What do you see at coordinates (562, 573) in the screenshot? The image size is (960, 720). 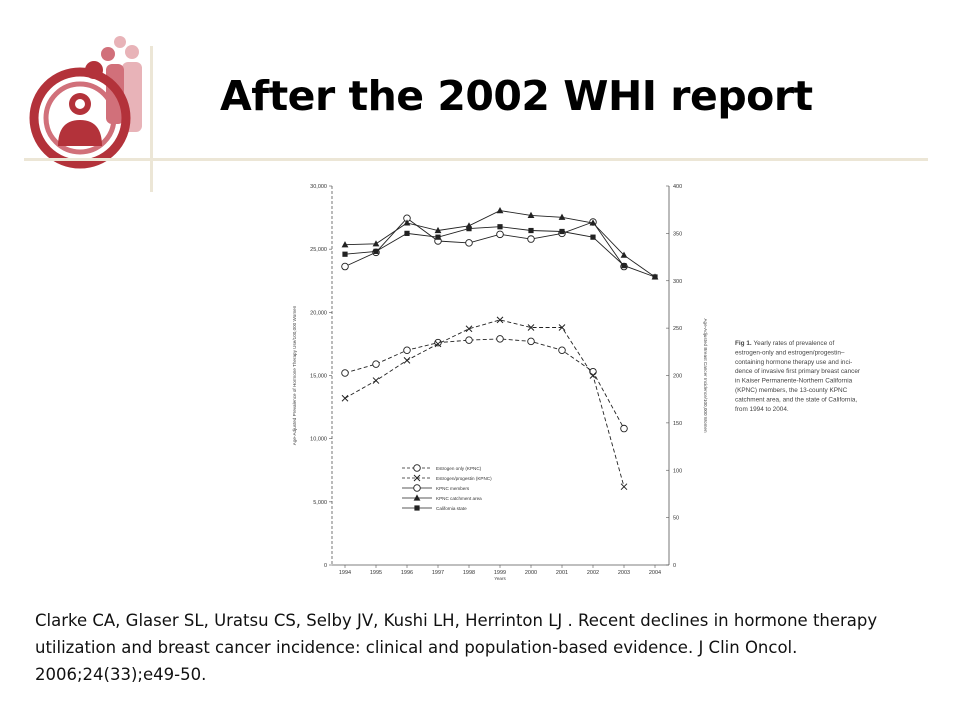 I see `x-tick-label: 2001` at bounding box center [562, 573].